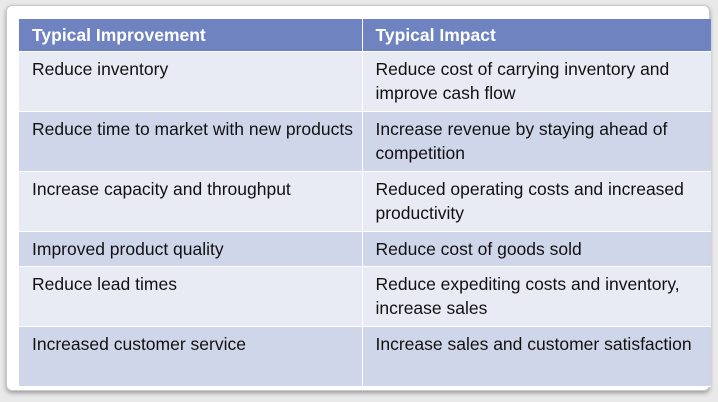 This screenshot has width=718, height=402. Describe the element at coordinates (191, 248) in the screenshot. I see `improvement-cell: Improved product quality` at that location.